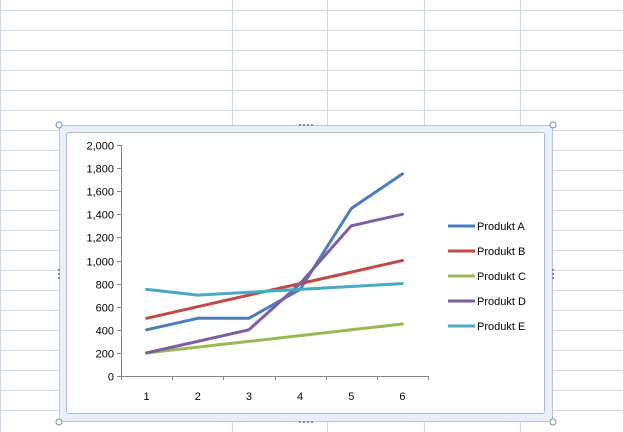 The height and width of the screenshot is (432, 624). I want to click on legend-entry: Produkt D, so click(487, 302).